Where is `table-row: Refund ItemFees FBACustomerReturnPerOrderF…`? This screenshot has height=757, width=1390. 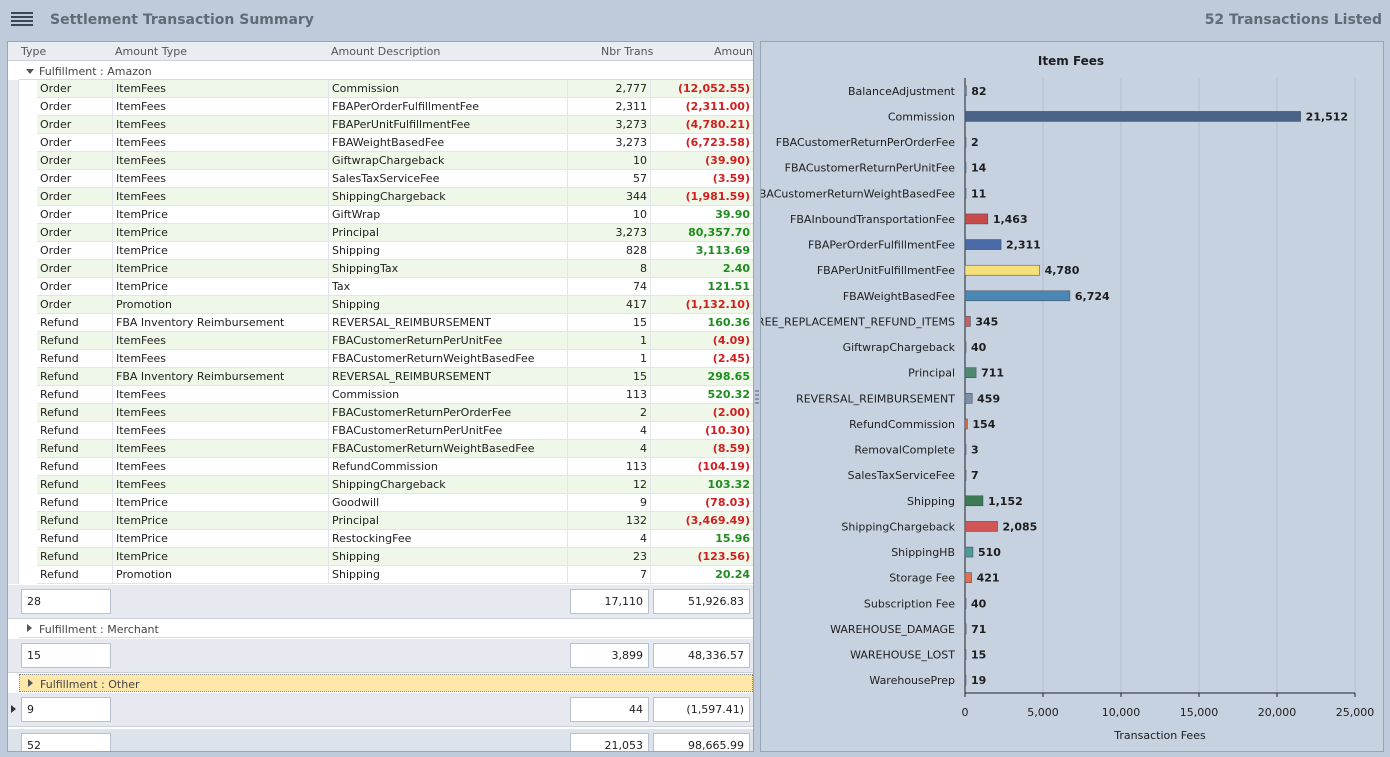
table-row: Refund ItemFees FBACustomerReturnPerOrderF… is located at coordinates (380, 413).